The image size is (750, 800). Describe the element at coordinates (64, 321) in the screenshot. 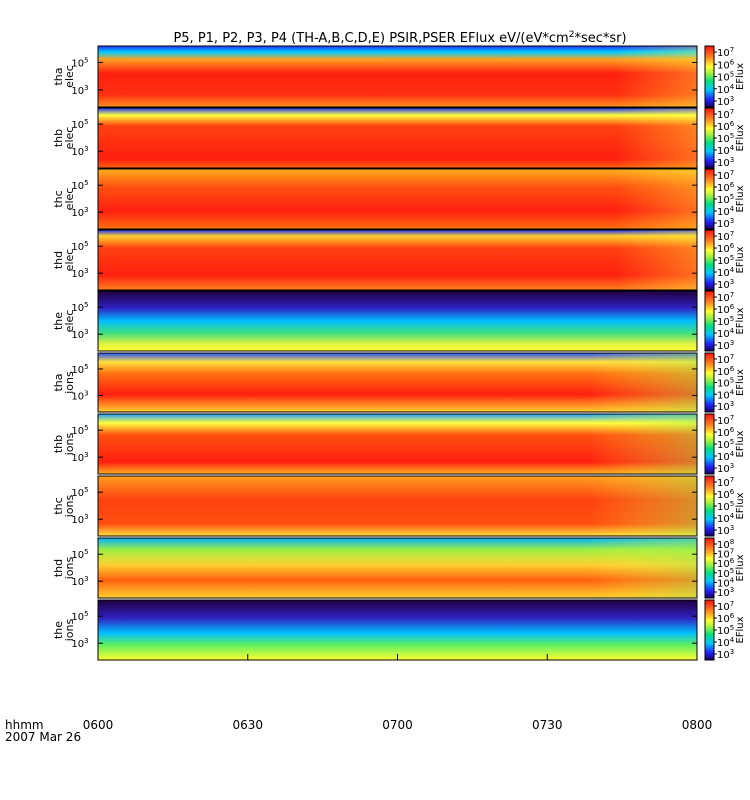

I see `panel-label: theelec` at that location.